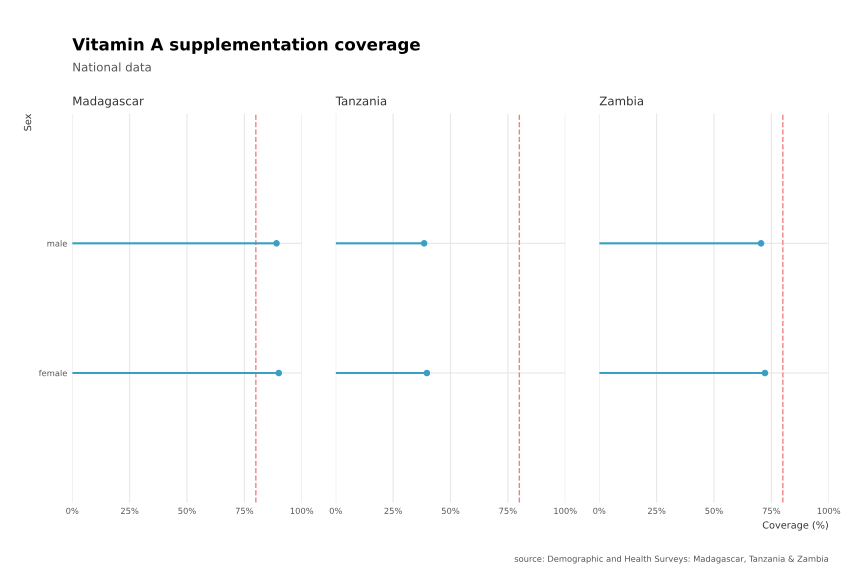 Image resolution: width=850 pixels, height=568 pixels. Describe the element at coordinates (795, 526) in the screenshot. I see `x-axis-title: Coverage (%)` at that location.